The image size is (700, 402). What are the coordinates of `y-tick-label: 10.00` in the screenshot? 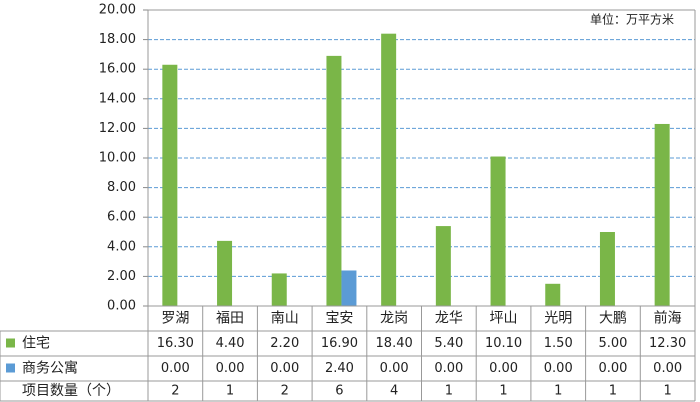 It's located at (117, 158).